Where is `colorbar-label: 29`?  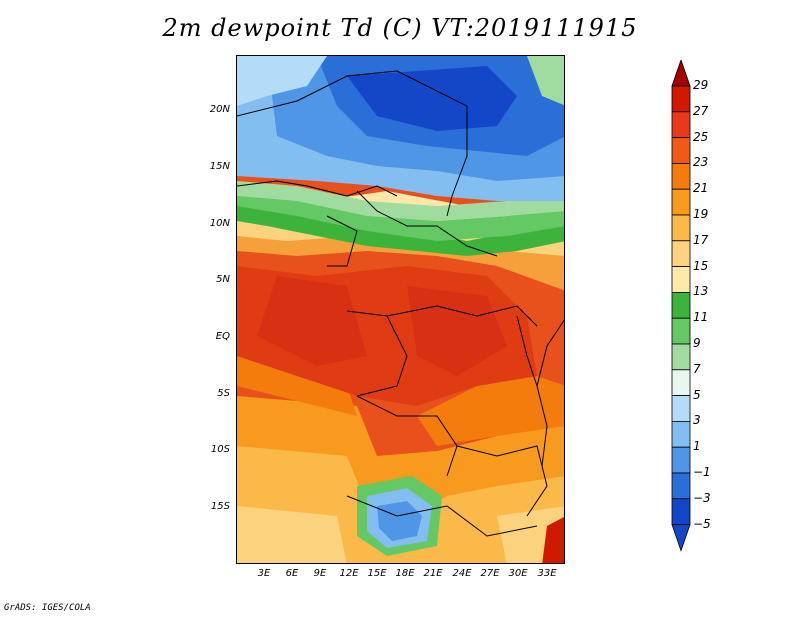
colorbar-label: 29 is located at coordinates (701, 85).